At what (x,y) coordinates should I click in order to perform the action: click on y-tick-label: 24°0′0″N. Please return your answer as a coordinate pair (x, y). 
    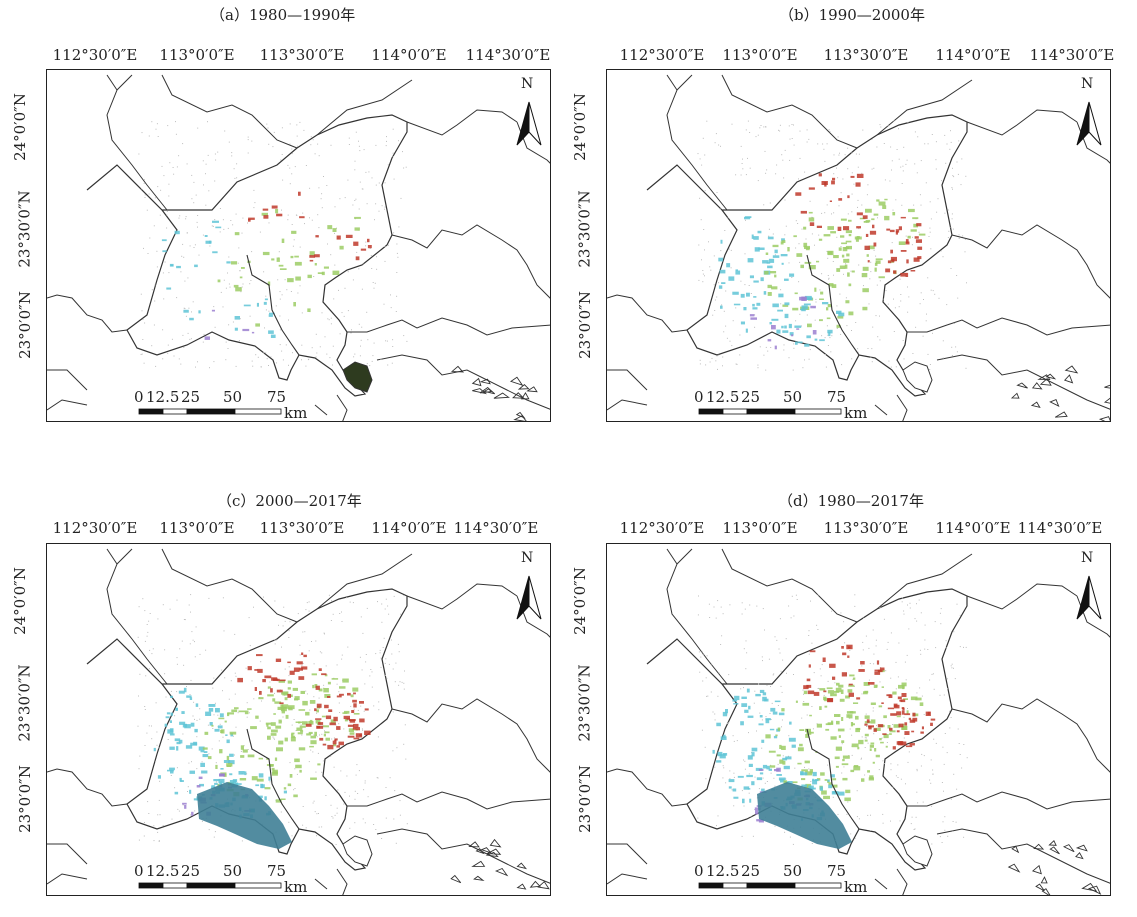
    Looking at the image, I should click on (19, 601).